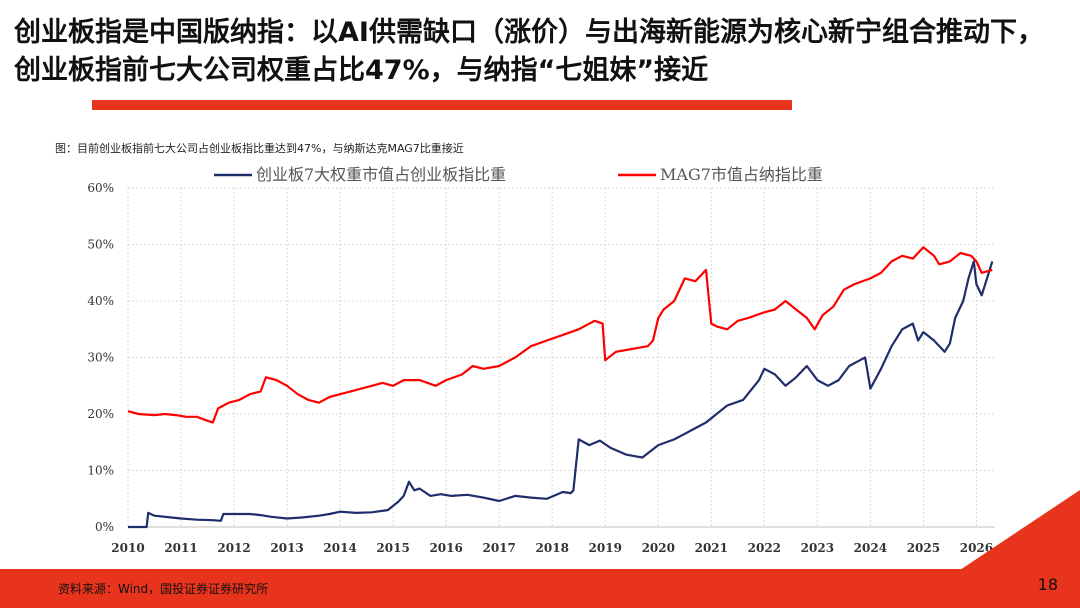 The width and height of the screenshot is (1080, 608). Describe the element at coordinates (233, 548) in the screenshot. I see `x-tick-label: 2012` at that location.